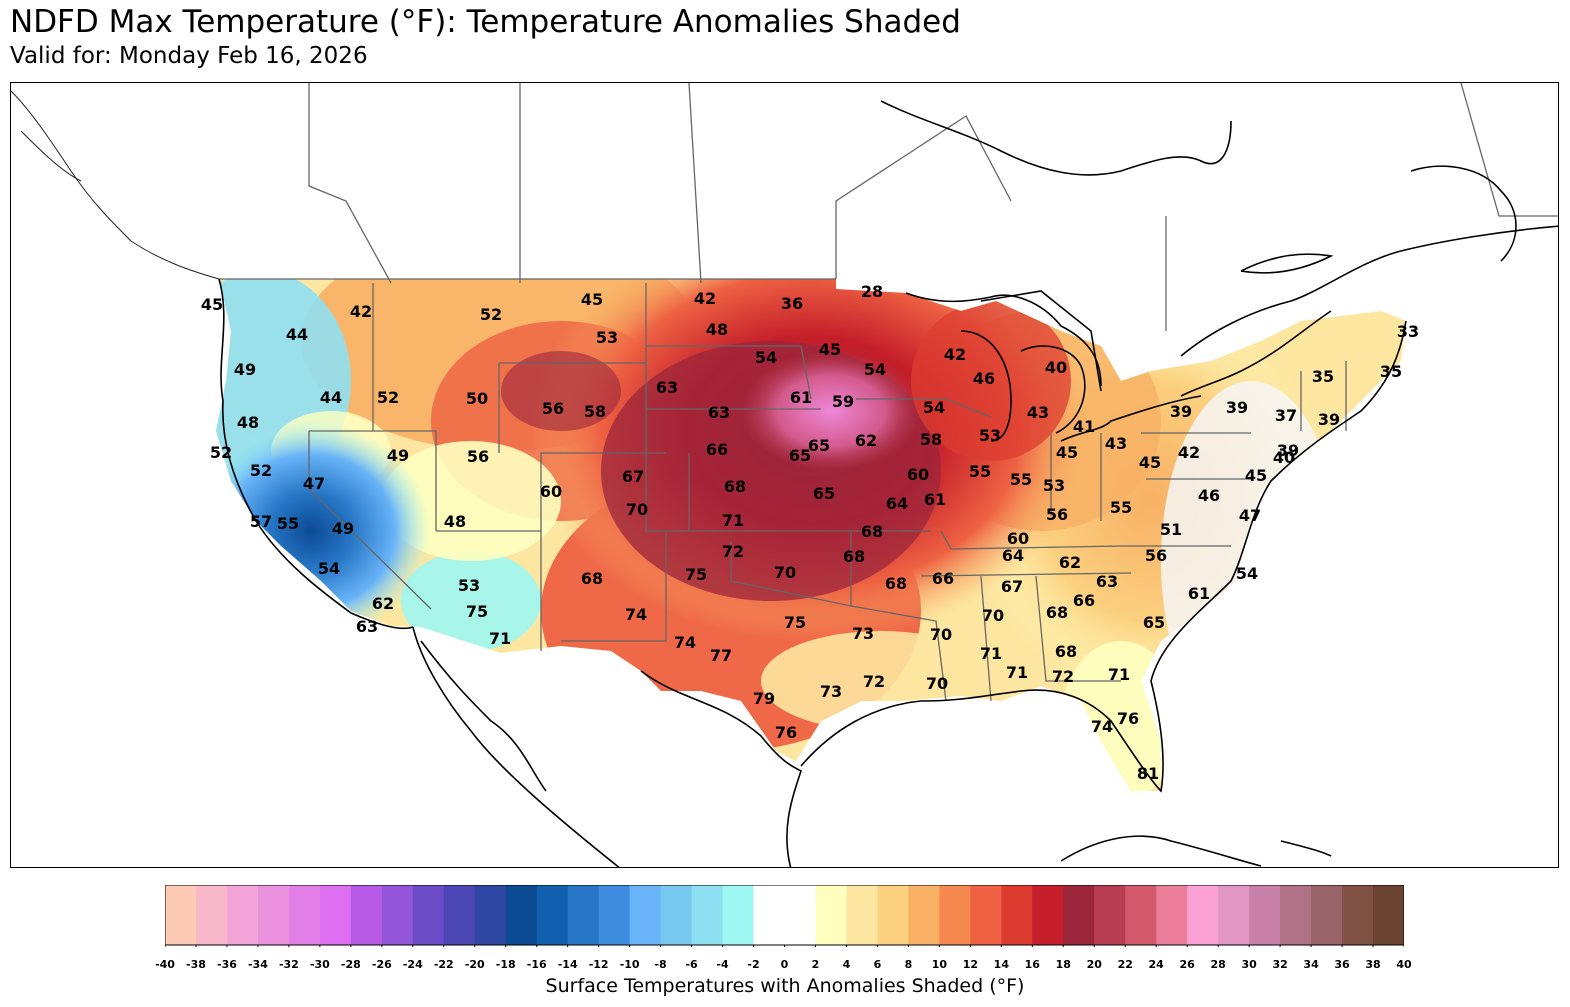 The height and width of the screenshot is (1007, 1570). Describe the element at coordinates (831, 691) in the screenshot. I see `city-temp-label: 73` at that location.